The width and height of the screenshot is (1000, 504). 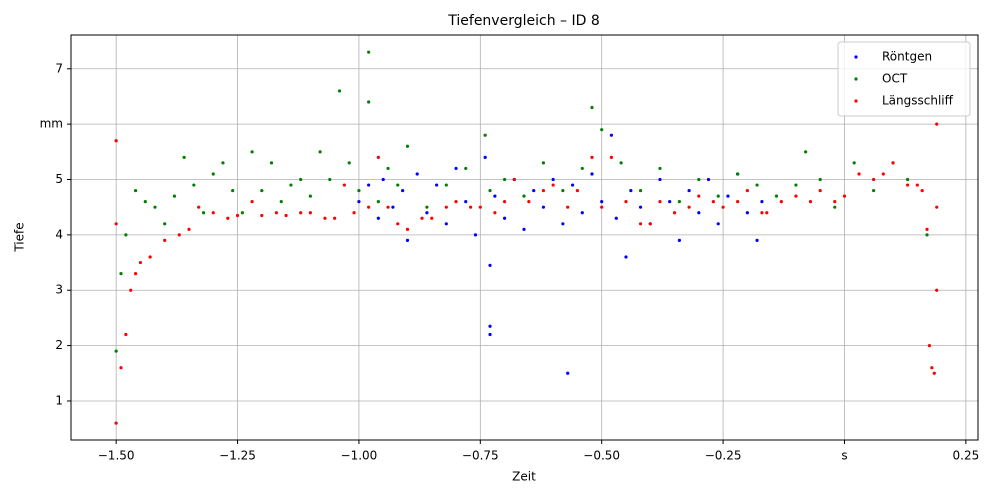 I want to click on x-tick-label: −1.25, so click(x=237, y=456).